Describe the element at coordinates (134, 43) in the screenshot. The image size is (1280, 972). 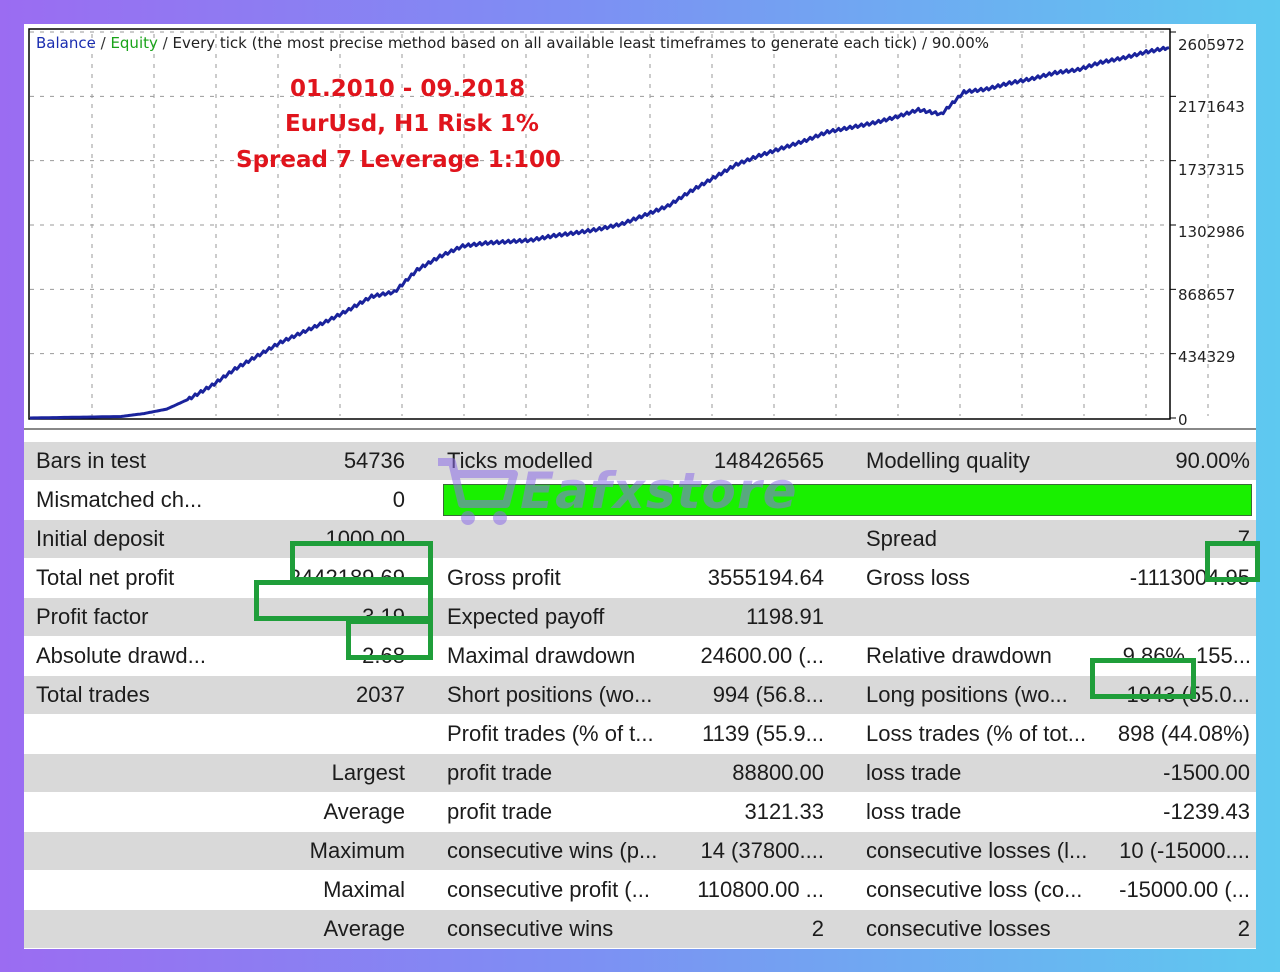
I see `legend-equity: Equity` at that location.